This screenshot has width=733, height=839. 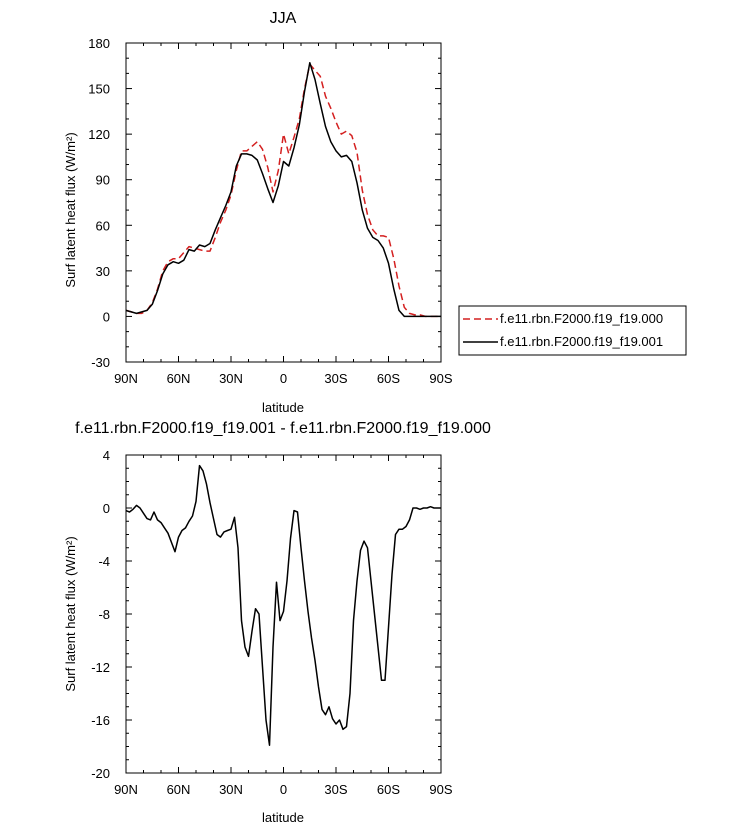 What do you see at coordinates (99, 89) in the screenshot?
I see `y-tick-label: 150` at bounding box center [99, 89].